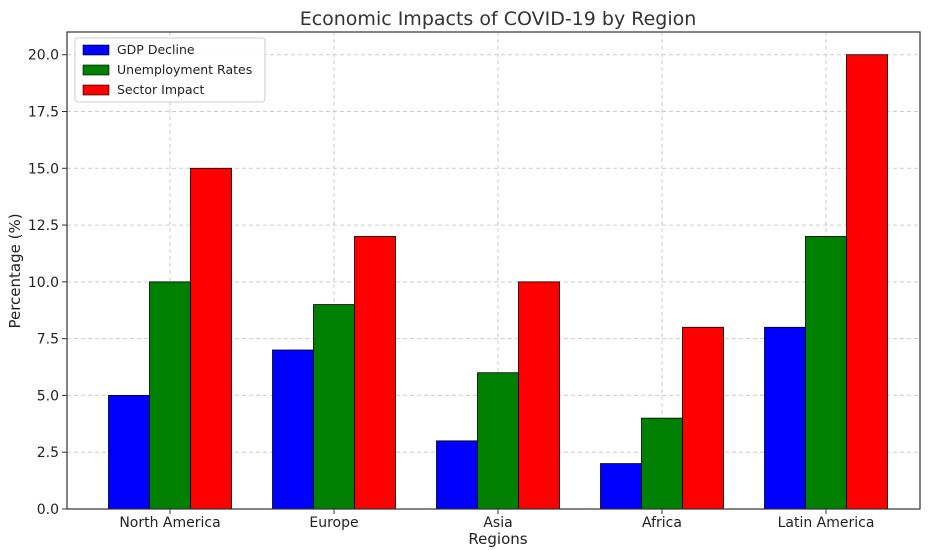  I want to click on legend-label: GDP Decline, so click(156, 49).